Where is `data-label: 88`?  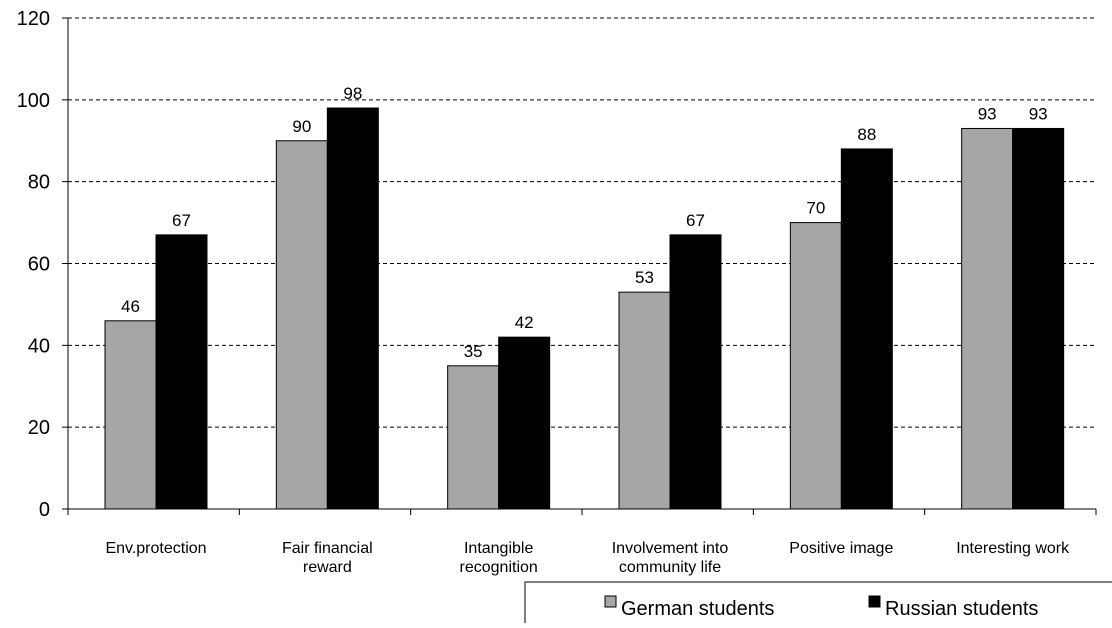 data-label: 88 is located at coordinates (866, 134).